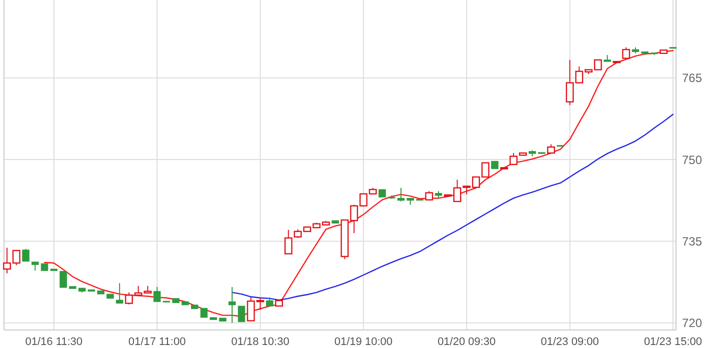 This screenshot has height=348, width=705. What do you see at coordinates (157, 342) in the screenshot?
I see `x-tick-label: 01/17 11:00` at bounding box center [157, 342].